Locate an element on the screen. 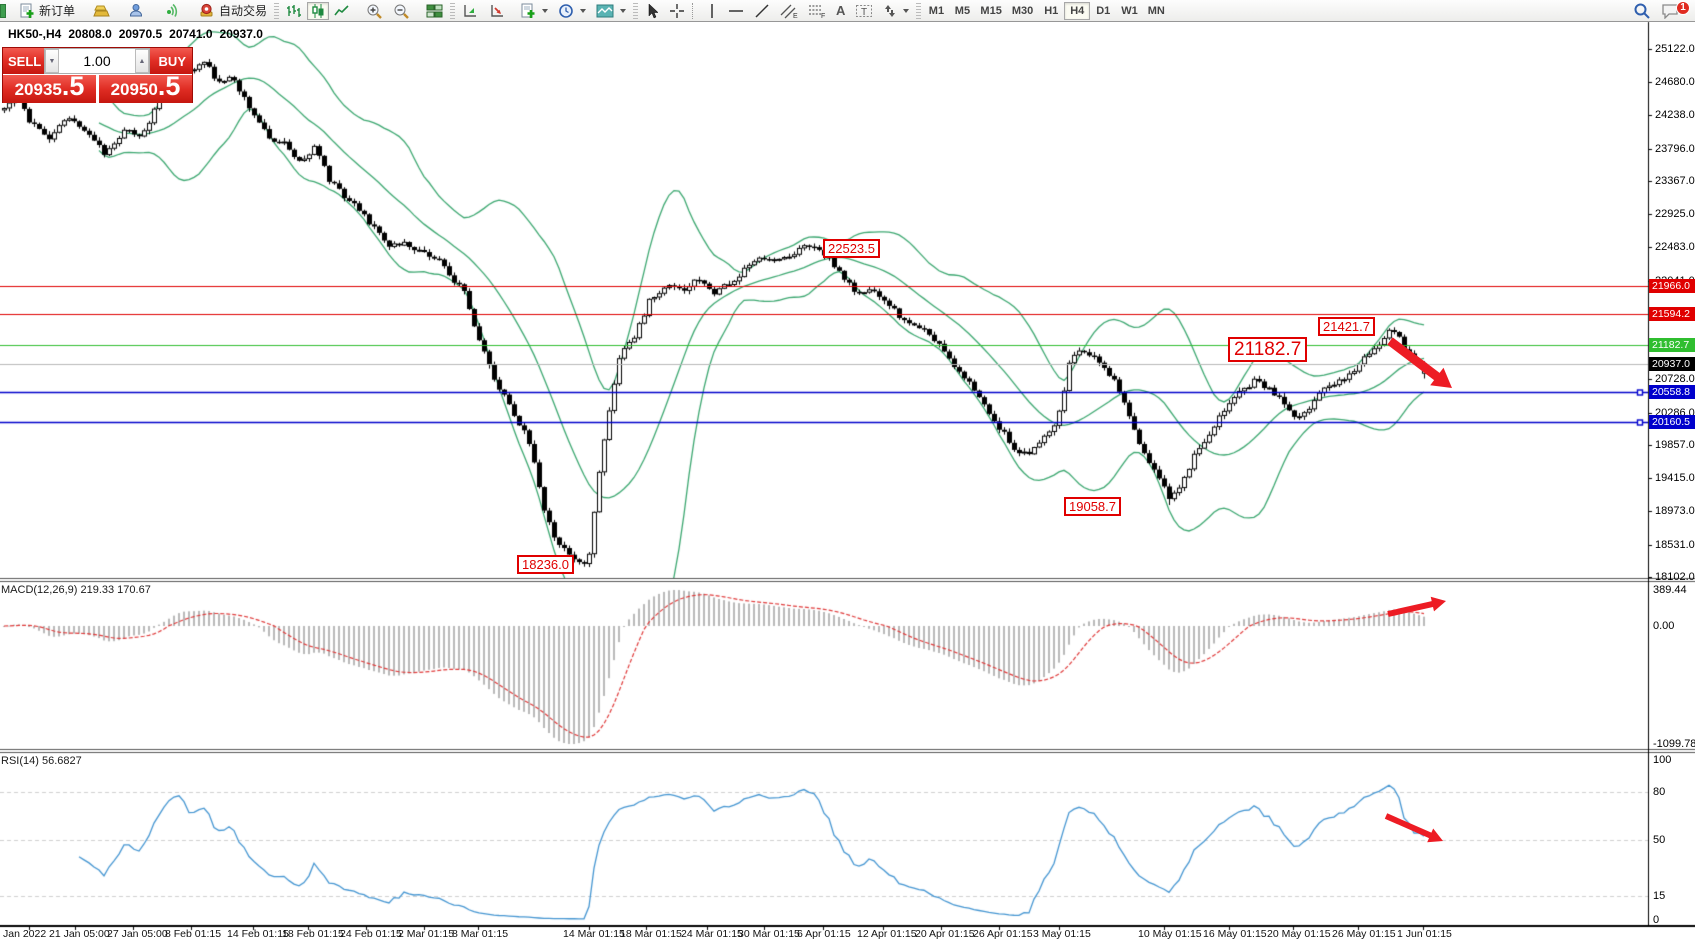 This screenshot has width=1695, height=943. timeframe-d1: D1 is located at coordinates (1103, 10).